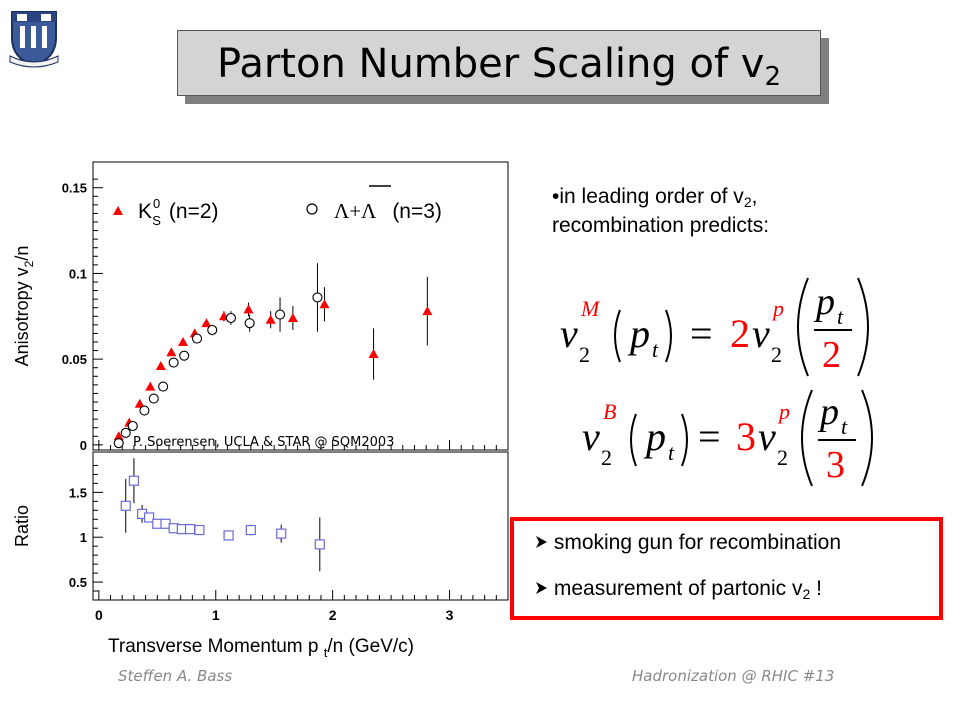  I want to click on y-tick-label: 0.1, so click(78, 273).